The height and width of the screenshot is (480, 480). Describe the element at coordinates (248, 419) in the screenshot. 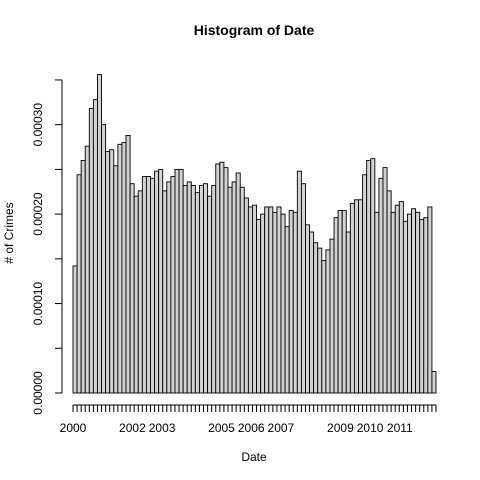

I see `x-axis: 2000 2002 2003 2005 2006 2007 2009 2010 2011` at that location.